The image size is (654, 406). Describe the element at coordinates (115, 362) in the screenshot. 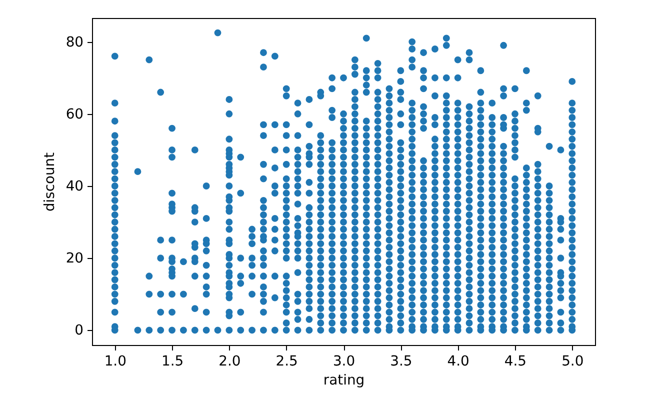

I see `x-tick-label: 1.0` at that location.